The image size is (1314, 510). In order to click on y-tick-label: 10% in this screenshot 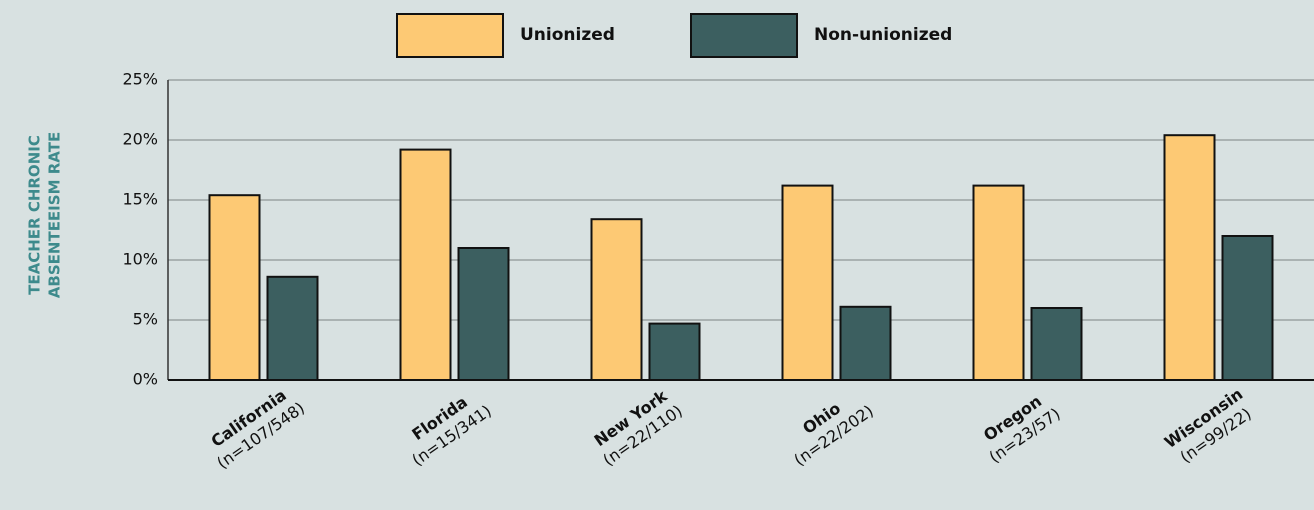, I will do `click(140, 259)`.